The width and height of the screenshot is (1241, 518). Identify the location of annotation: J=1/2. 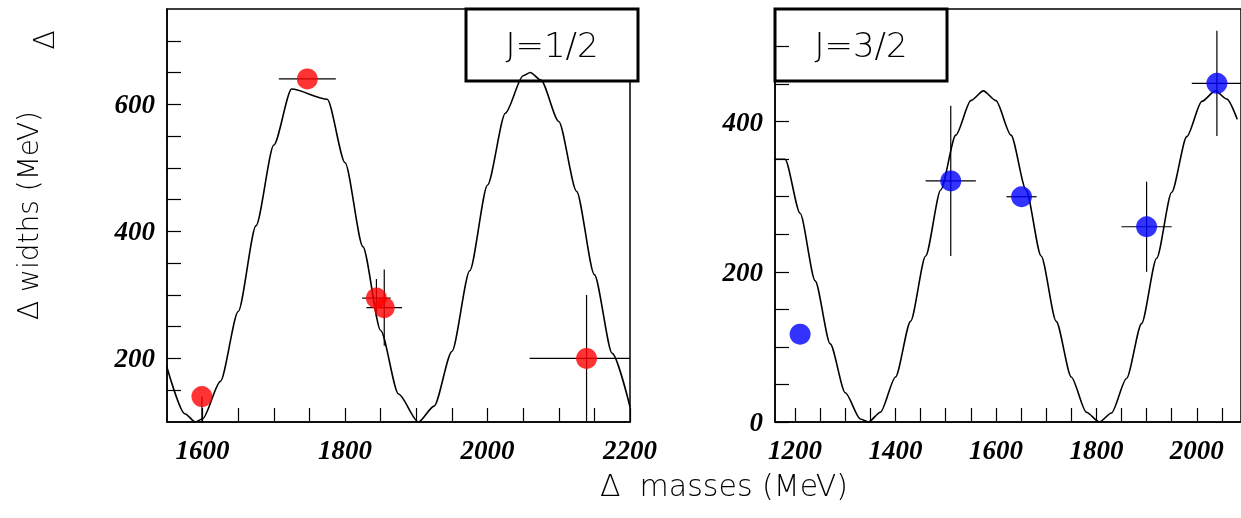
(552, 45).